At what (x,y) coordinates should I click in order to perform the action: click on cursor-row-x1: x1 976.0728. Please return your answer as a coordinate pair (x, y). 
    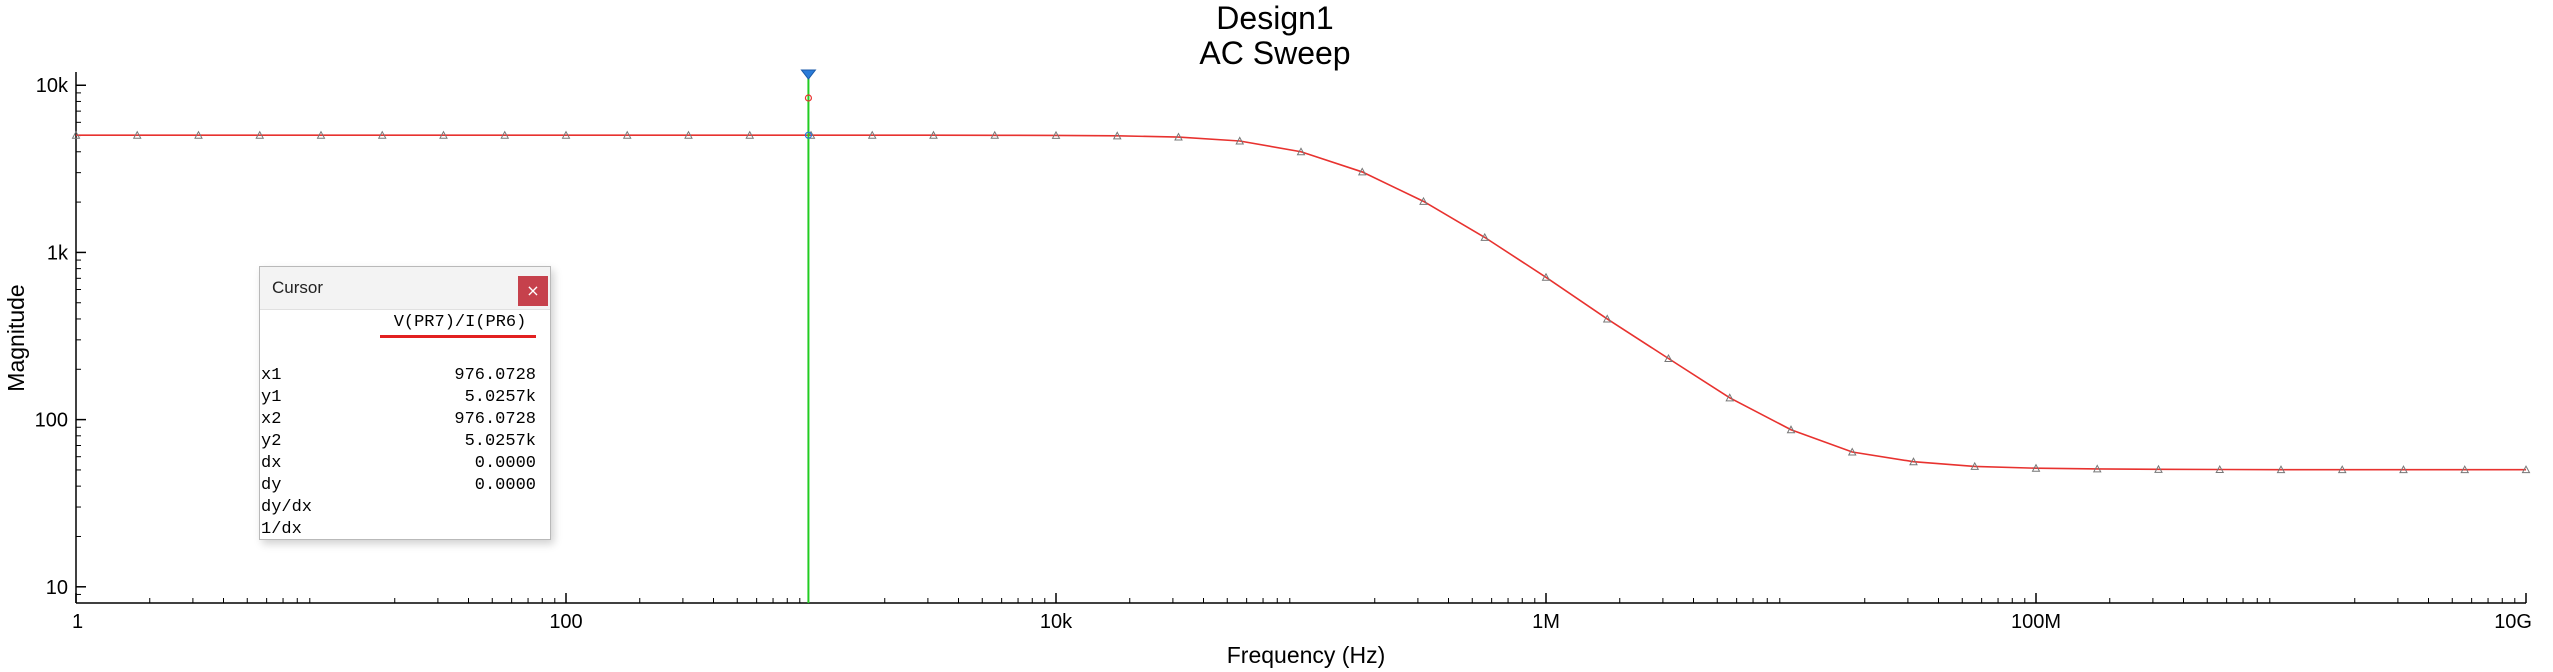
    Looking at the image, I should click on (405, 376).